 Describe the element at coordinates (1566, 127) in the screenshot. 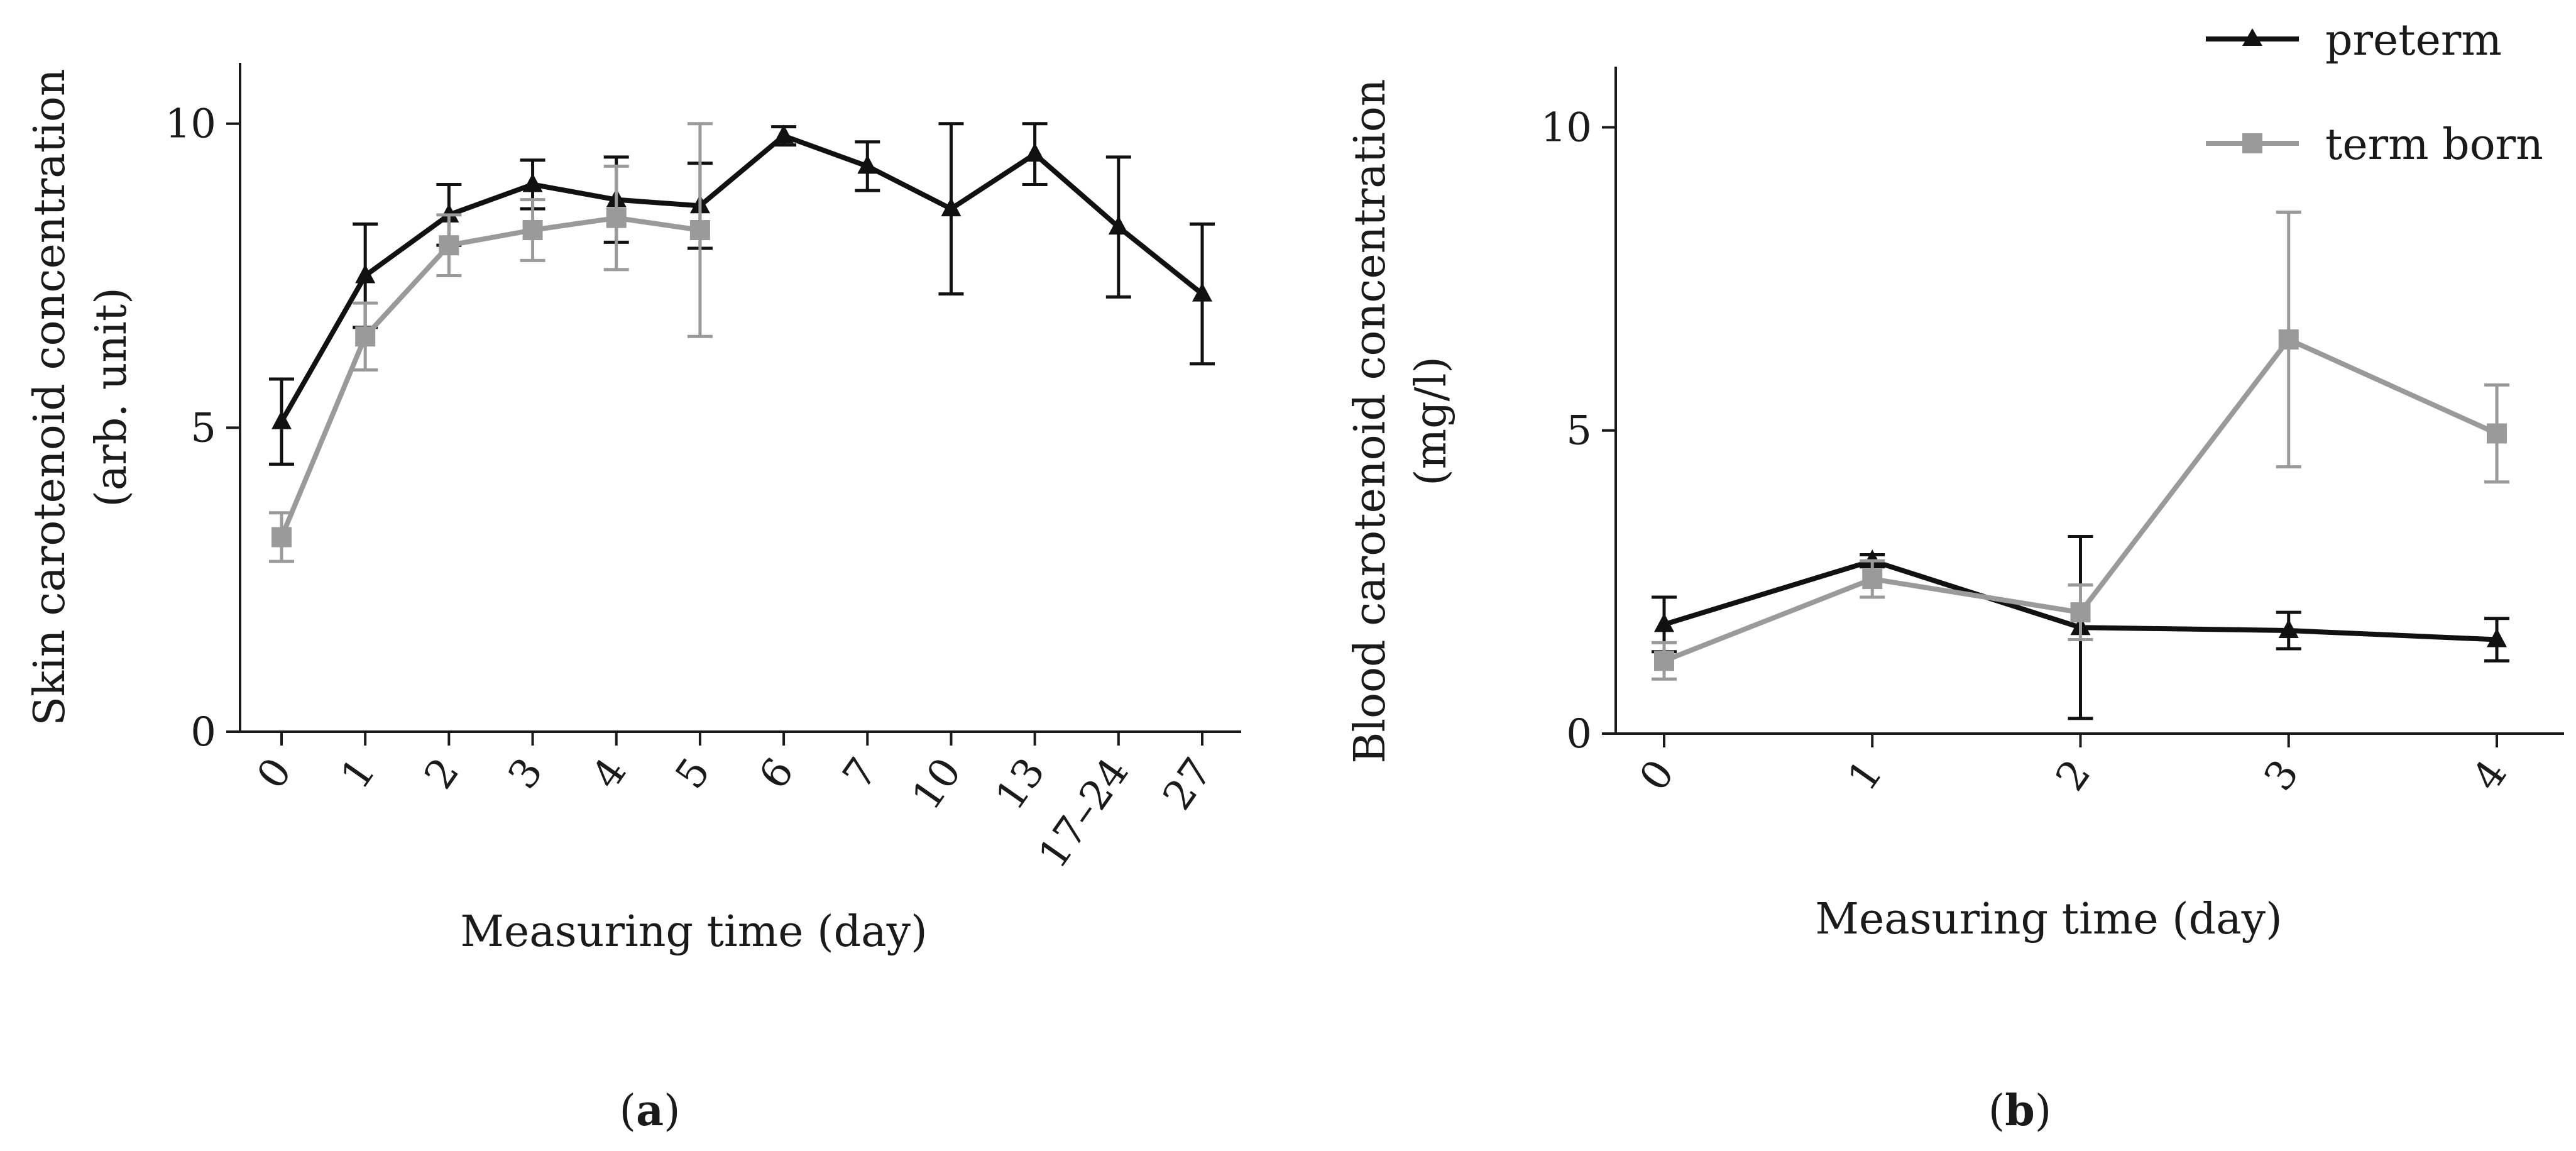

I see `panel-b-y-tick-label: 10` at that location.